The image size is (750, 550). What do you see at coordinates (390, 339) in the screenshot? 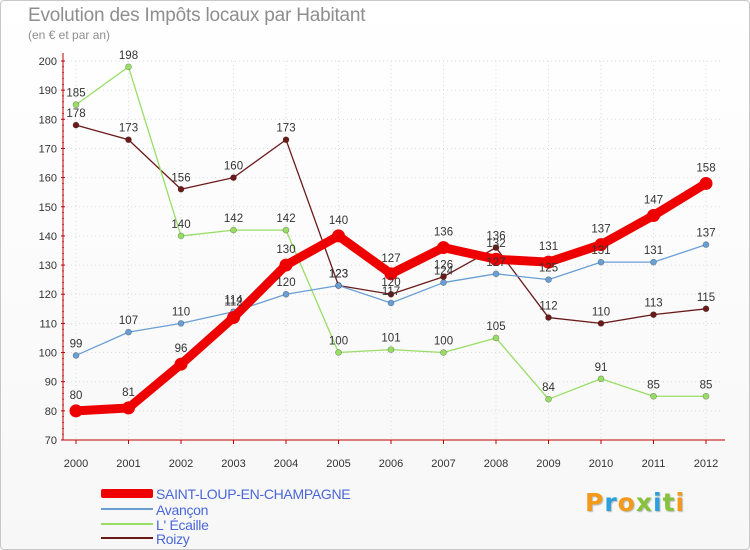
I see `data-label-l-caille: 101` at bounding box center [390, 339].